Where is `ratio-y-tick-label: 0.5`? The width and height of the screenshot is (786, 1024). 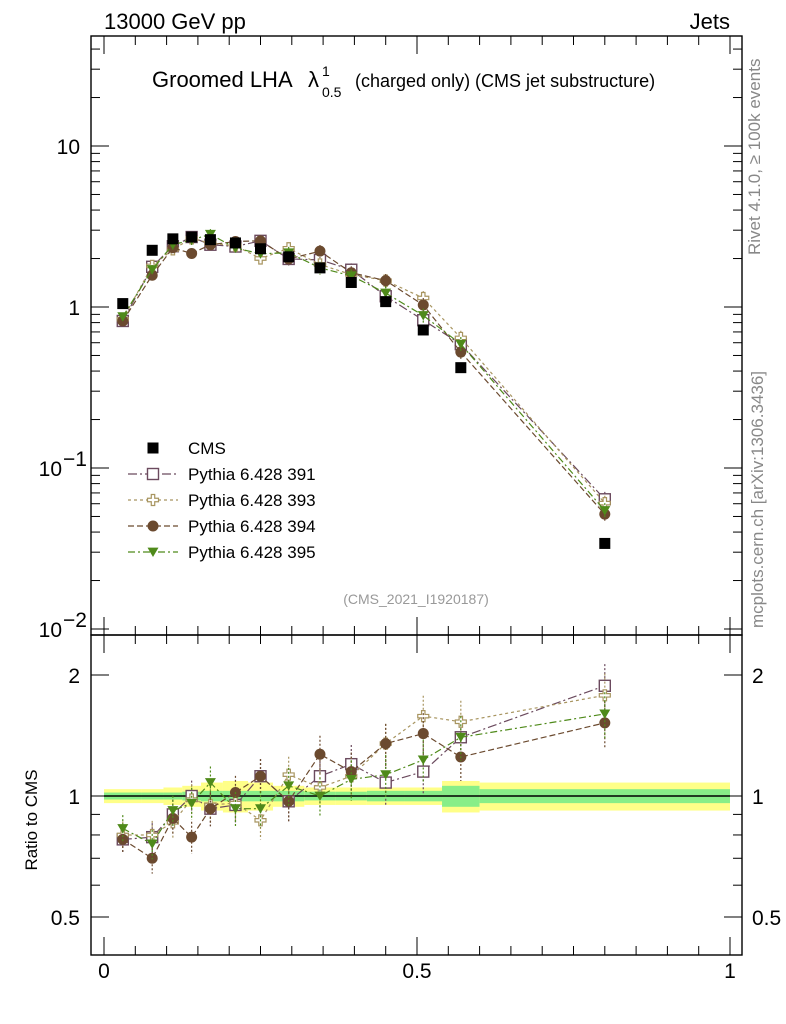
ratio-y-tick-label: 0.5 is located at coordinates (65, 918).